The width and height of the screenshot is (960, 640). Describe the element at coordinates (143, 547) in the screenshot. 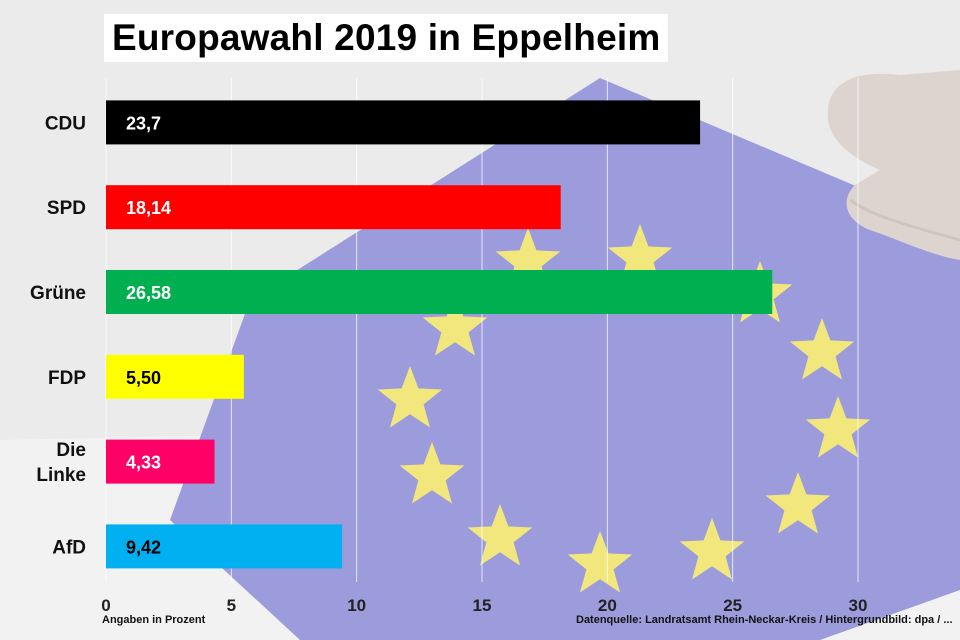

I see `data-label: 9,42` at that location.